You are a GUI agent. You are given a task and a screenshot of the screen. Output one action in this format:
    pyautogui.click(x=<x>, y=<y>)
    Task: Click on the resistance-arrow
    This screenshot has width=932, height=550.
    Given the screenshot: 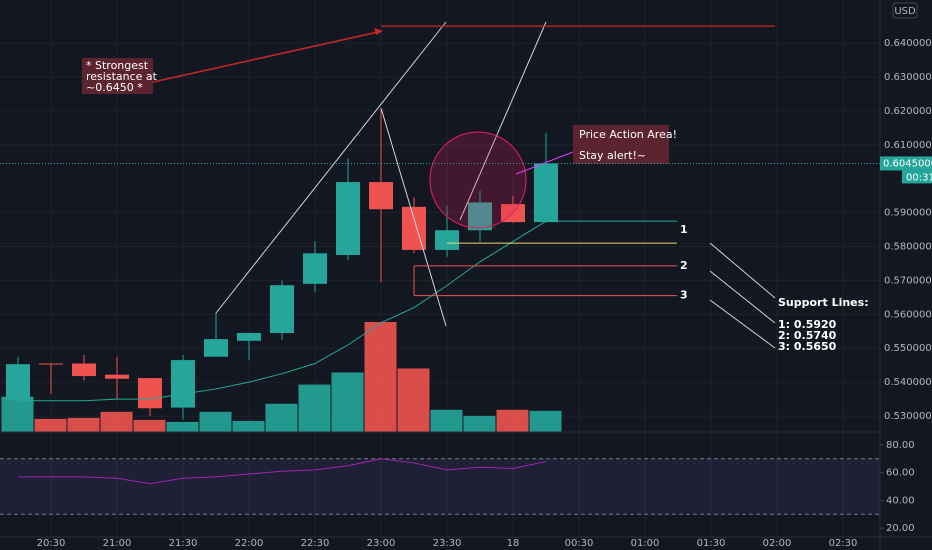 What is the action you would take?
    pyautogui.click(x=265, y=57)
    